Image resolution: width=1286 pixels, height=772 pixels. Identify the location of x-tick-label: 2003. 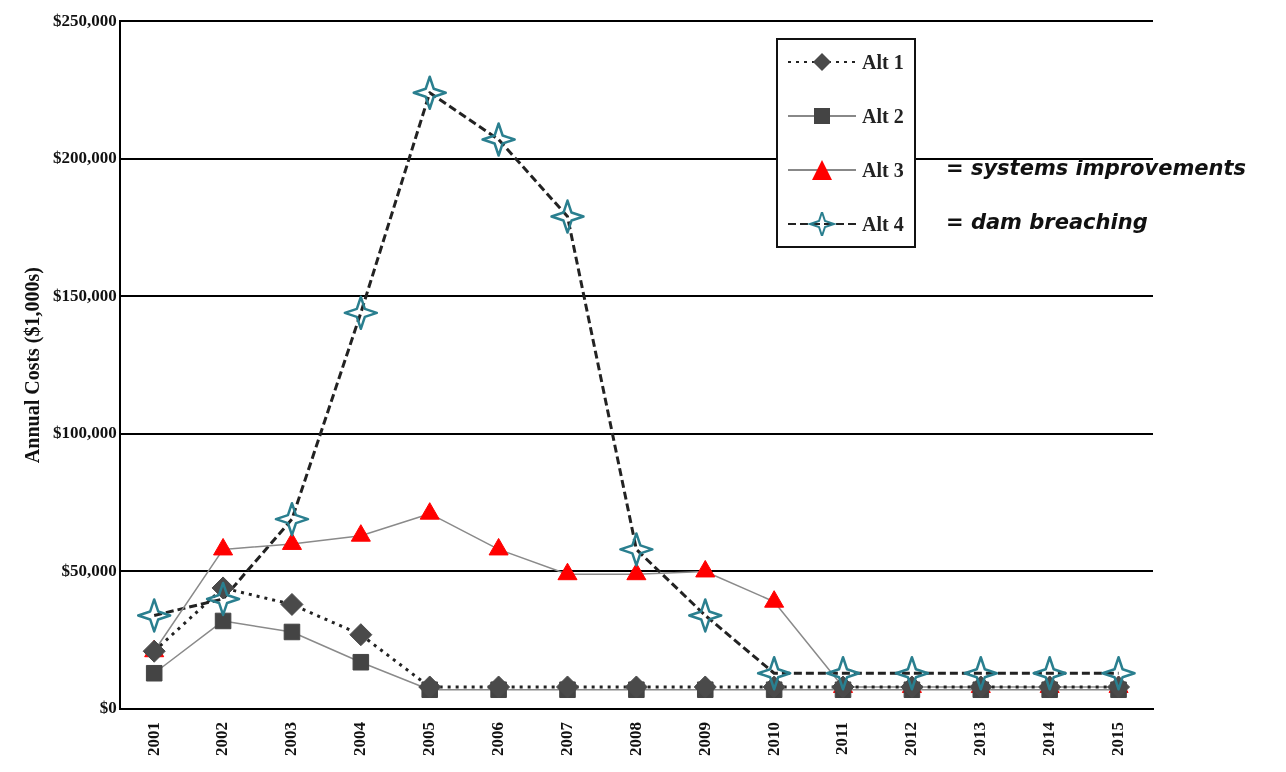
(291, 739).